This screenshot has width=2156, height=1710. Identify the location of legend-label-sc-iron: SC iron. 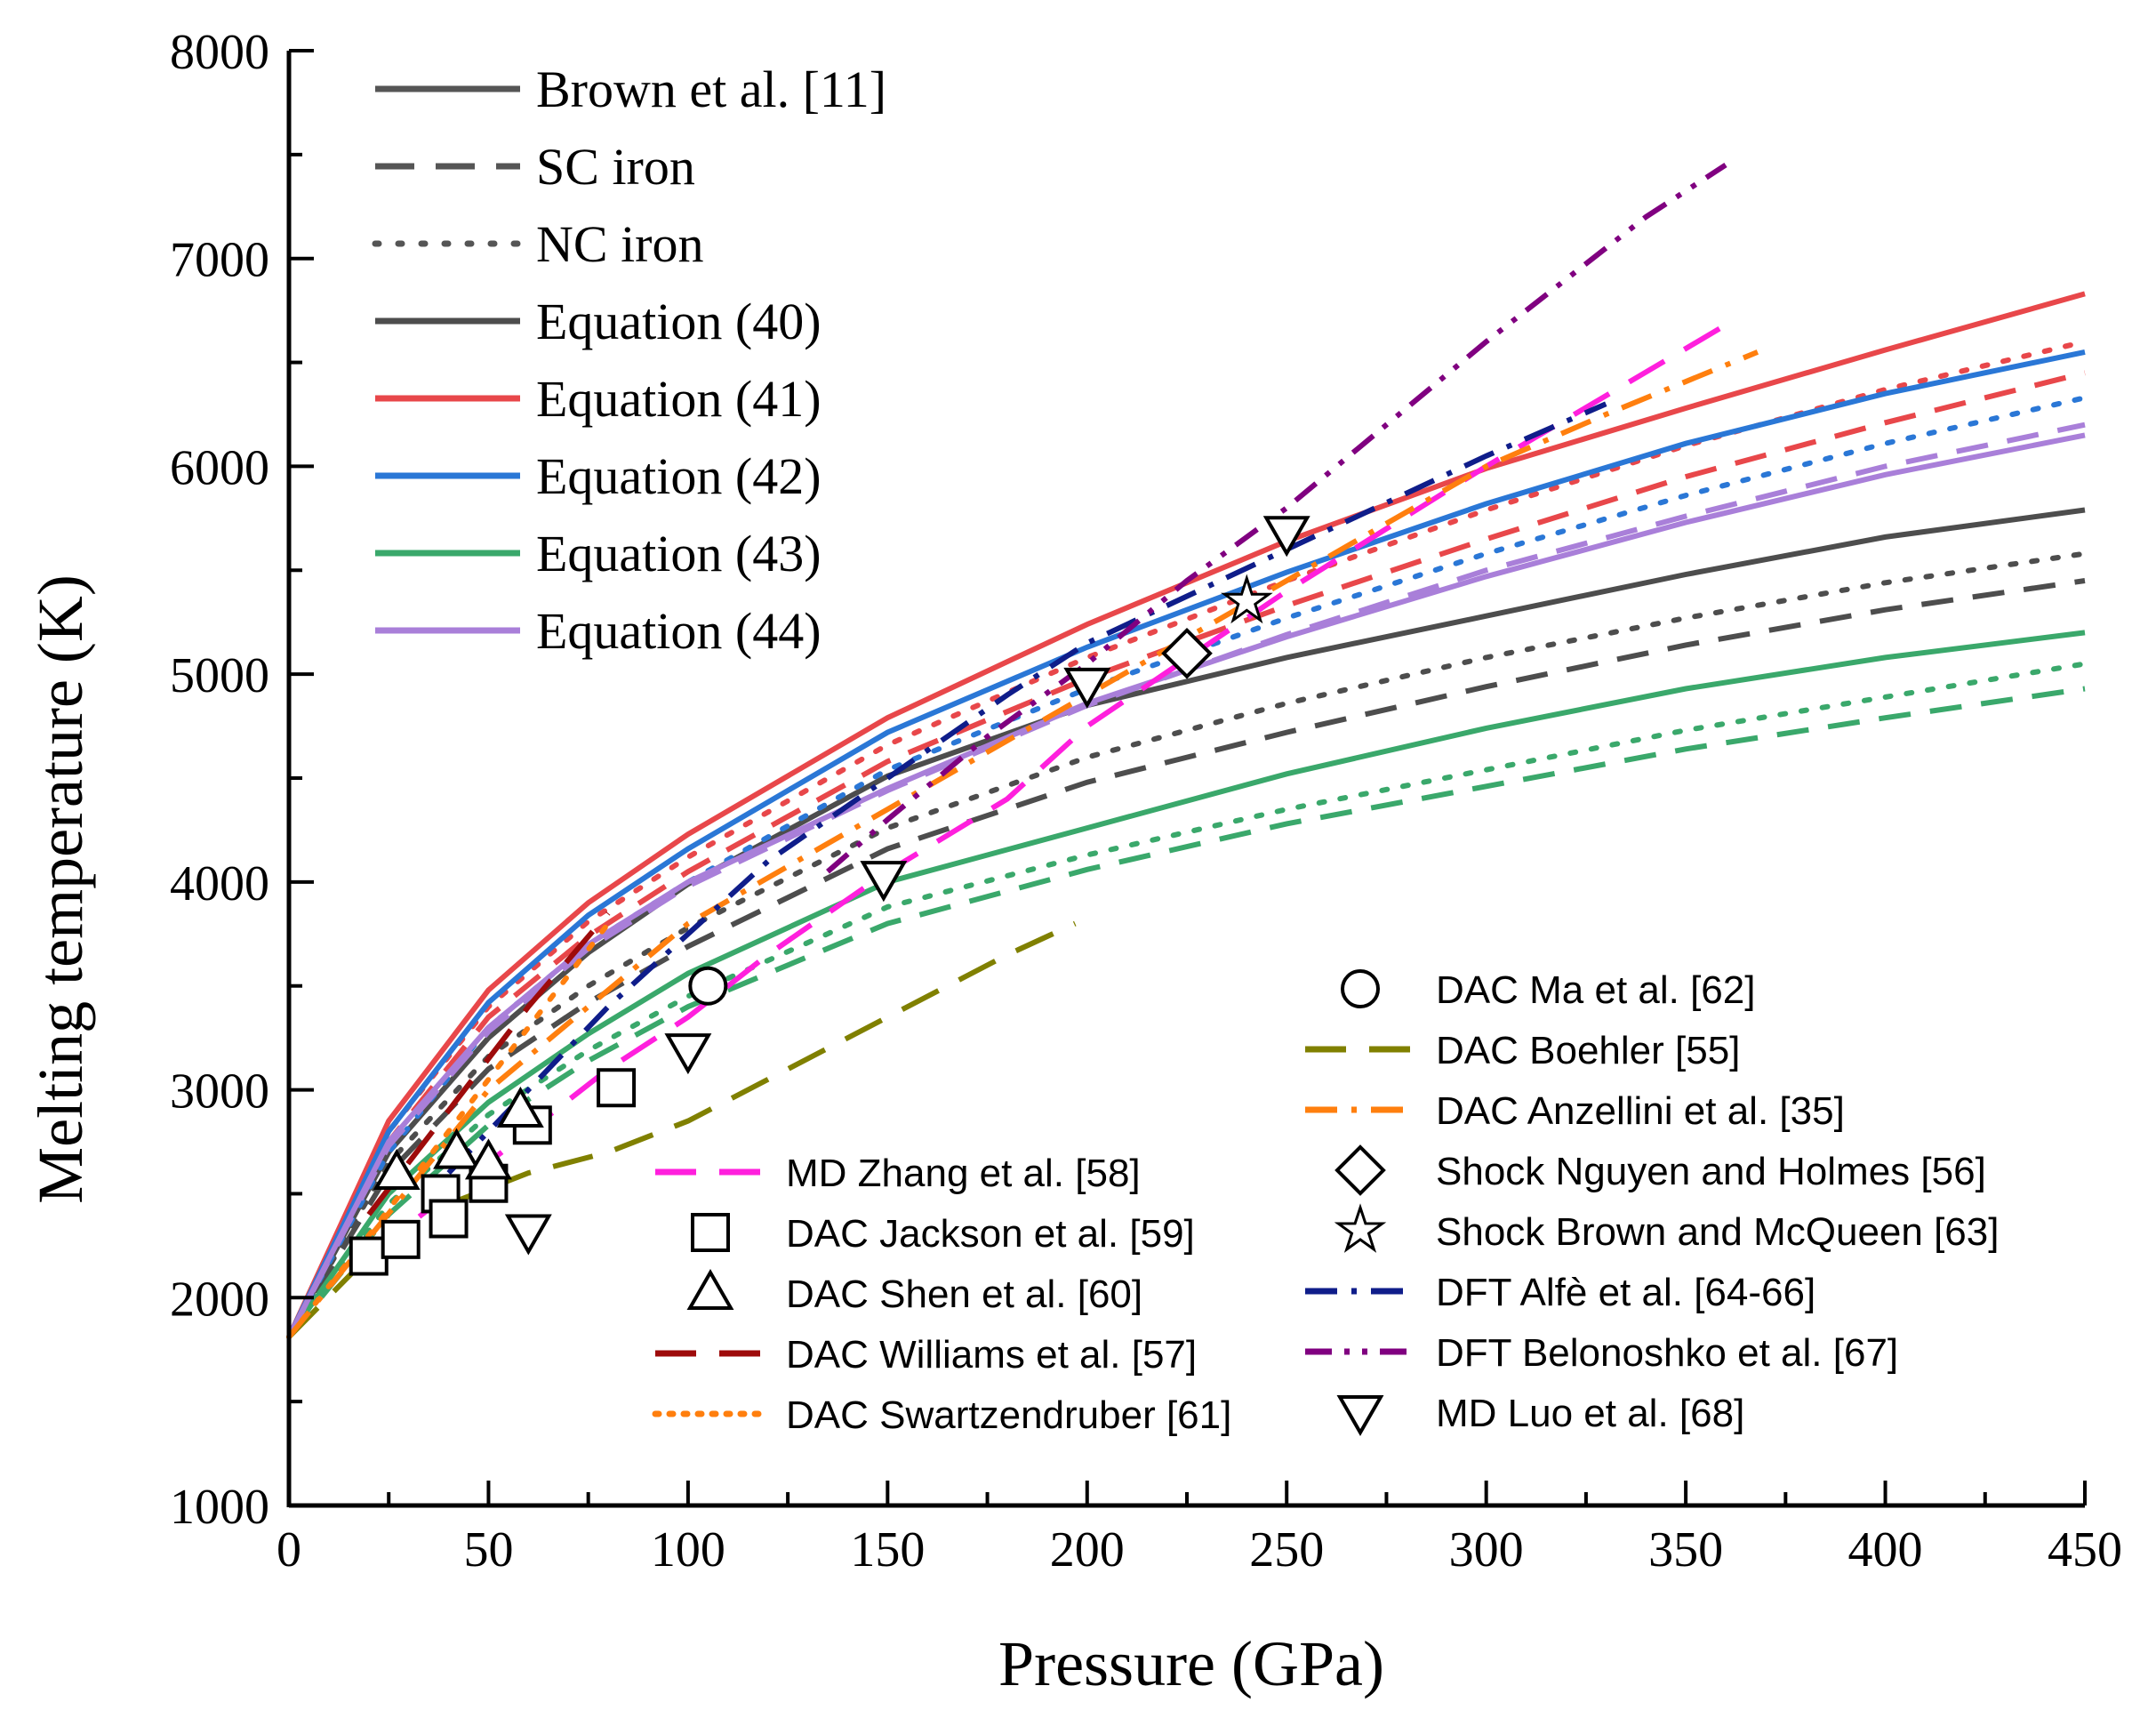
(616, 167).